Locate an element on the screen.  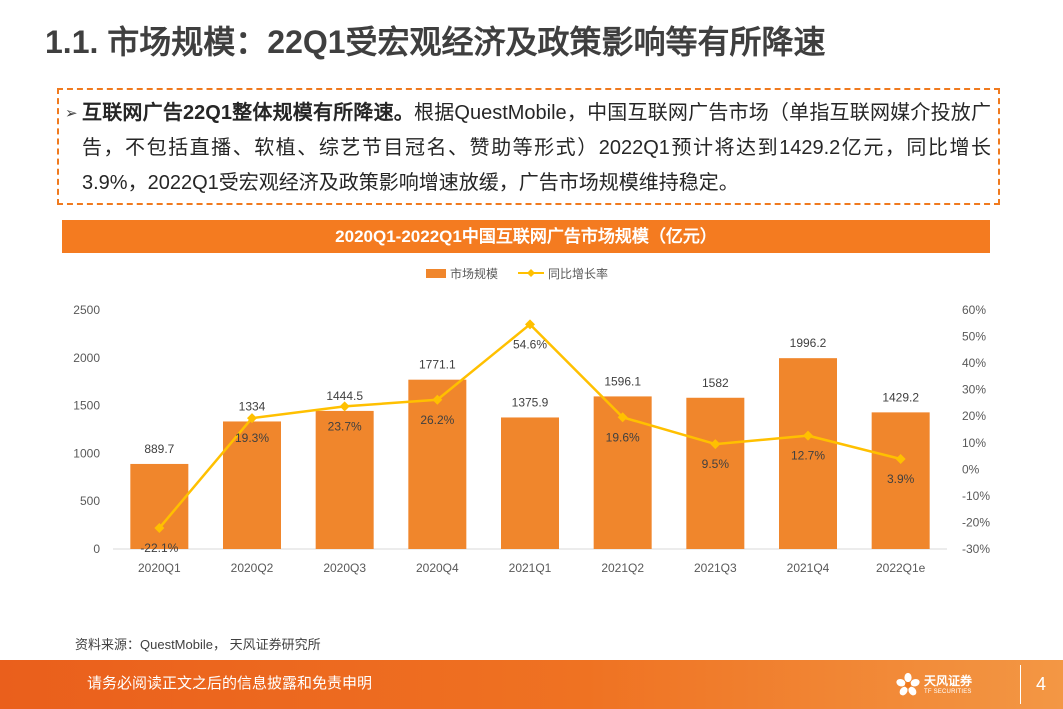
tf-flower-logo-icon is located at coordinates (908, 684).